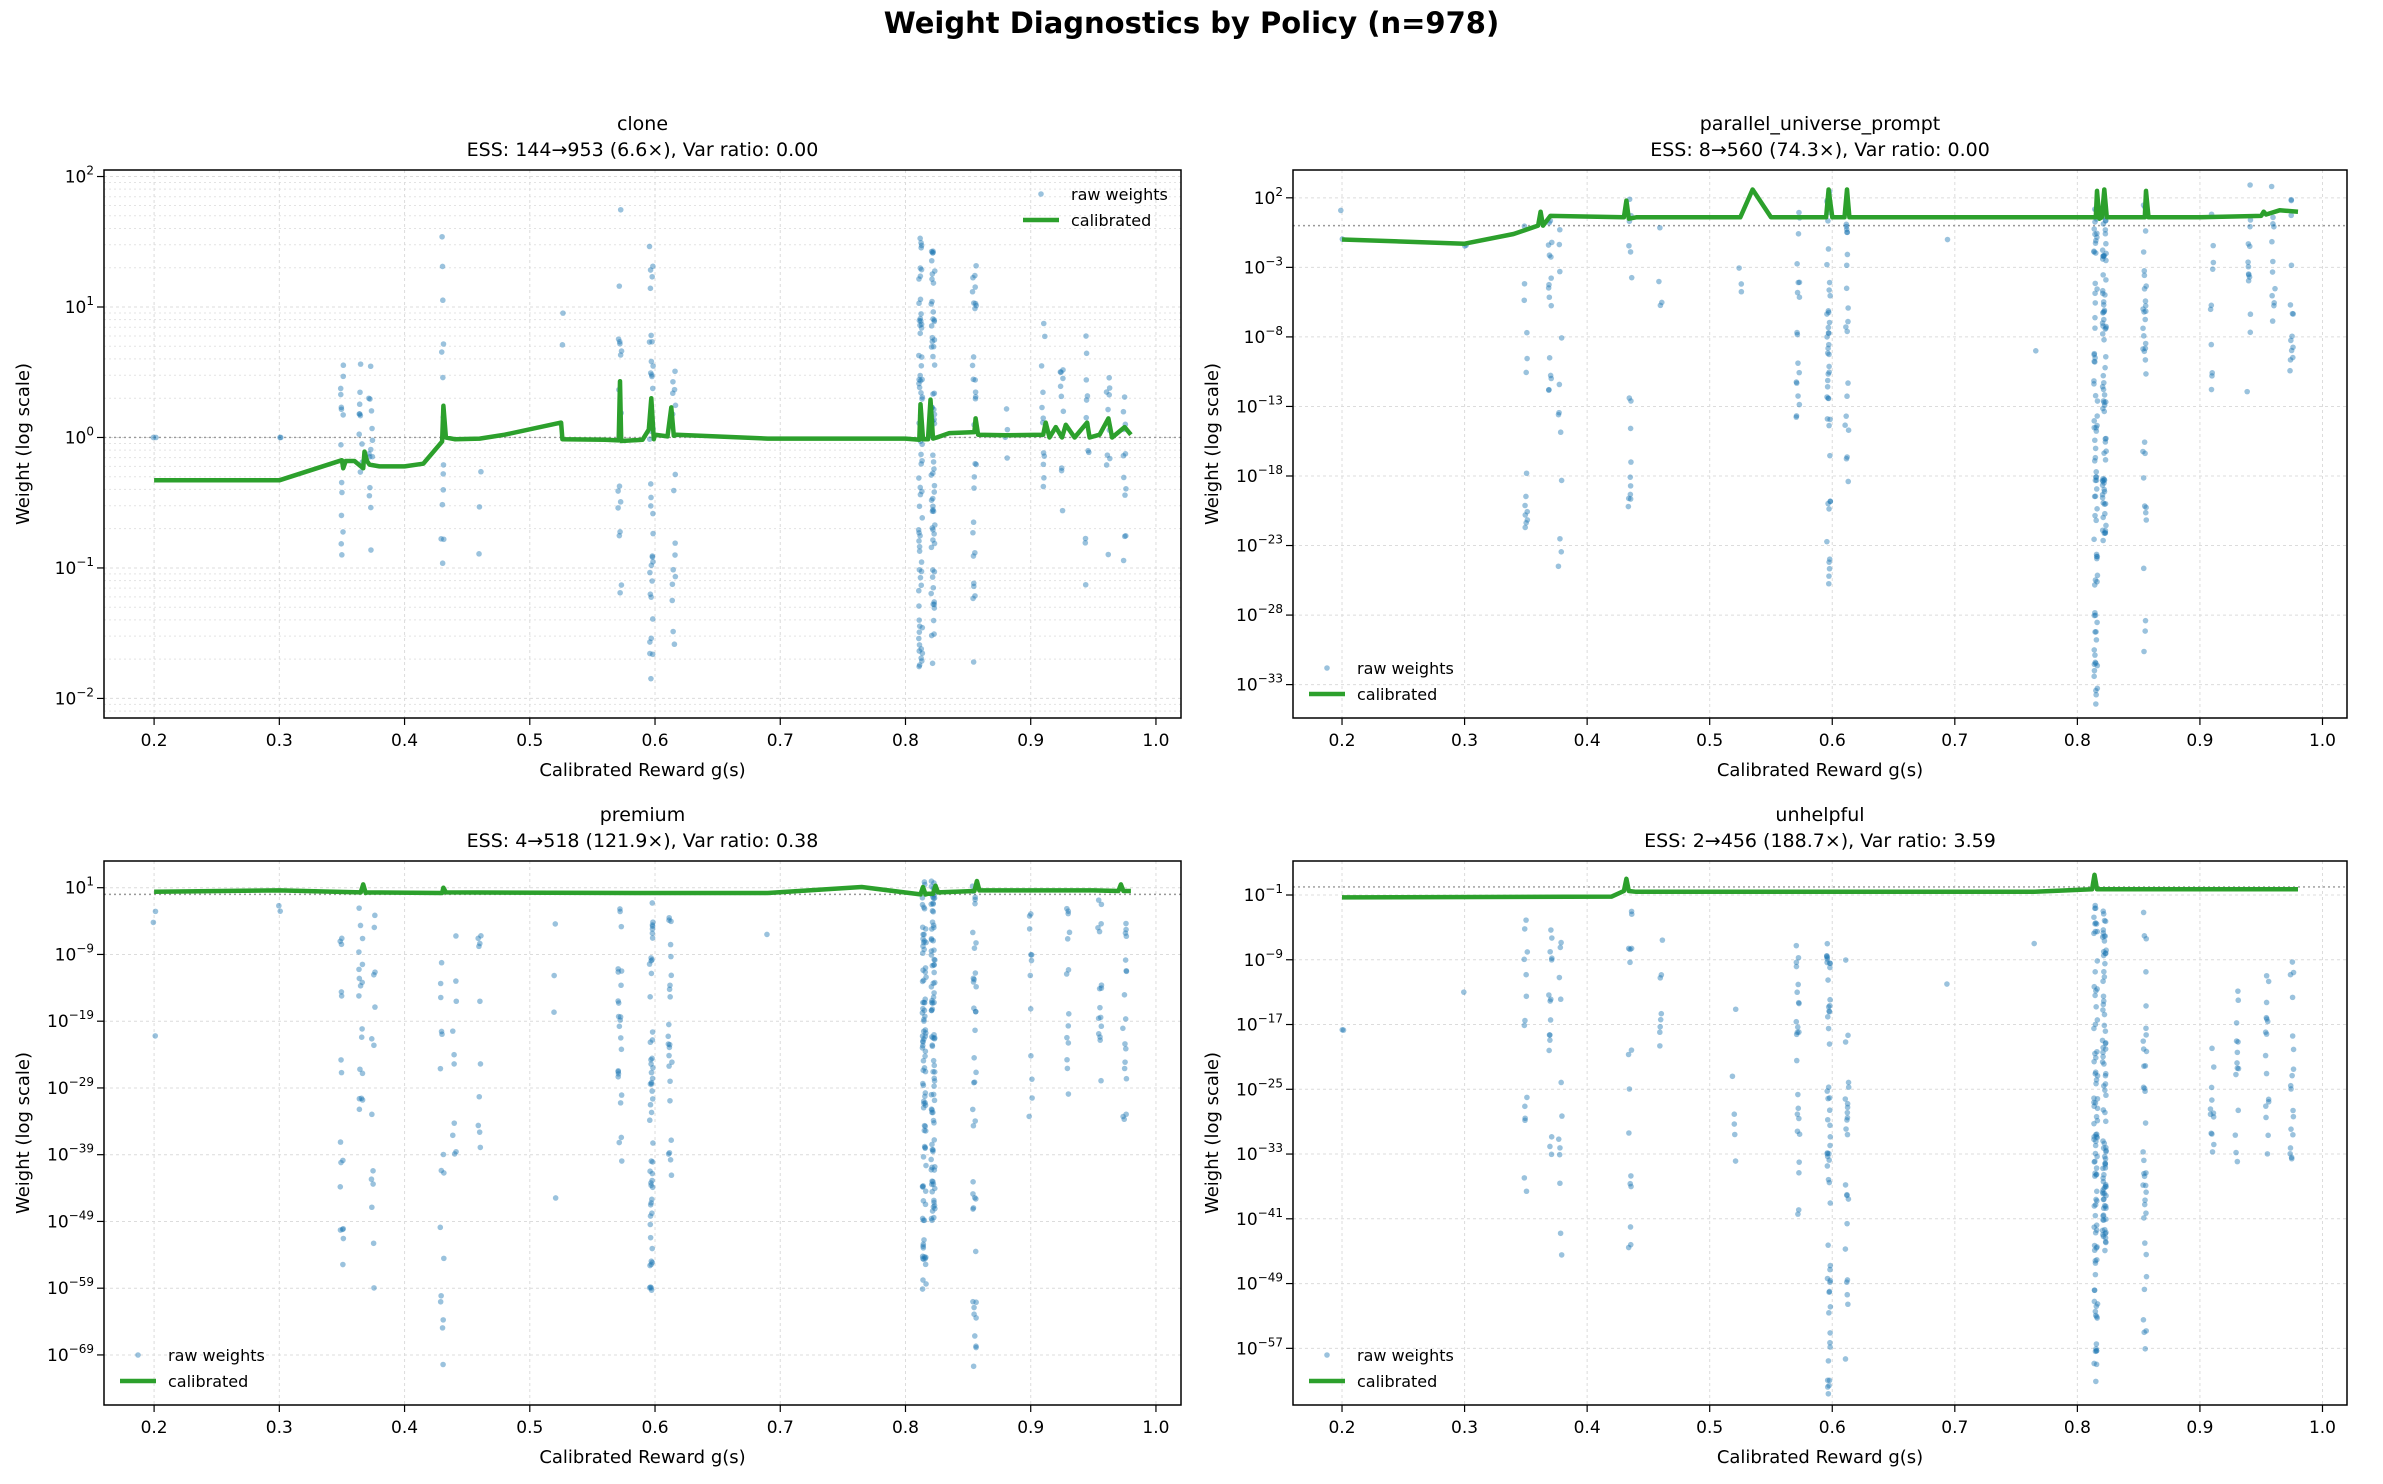 The width and height of the screenshot is (2383, 1484). Describe the element at coordinates (1259, 1088) in the screenshot. I see `y-tick-label: 10−25` at that location.